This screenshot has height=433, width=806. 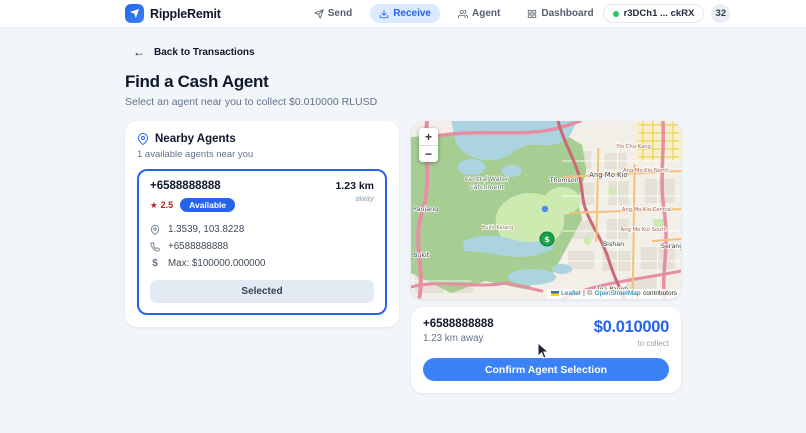 I want to click on map-label-bishan: Bishan, so click(x=613, y=244).